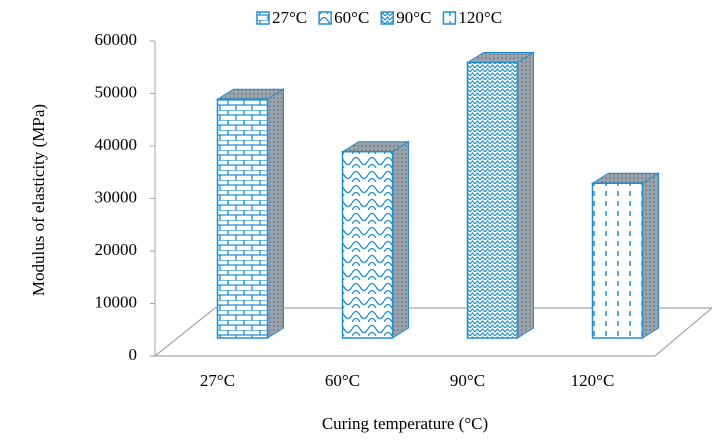 The width and height of the screenshot is (712, 447). I want to click on y-tick-label: 0, so click(133, 354).